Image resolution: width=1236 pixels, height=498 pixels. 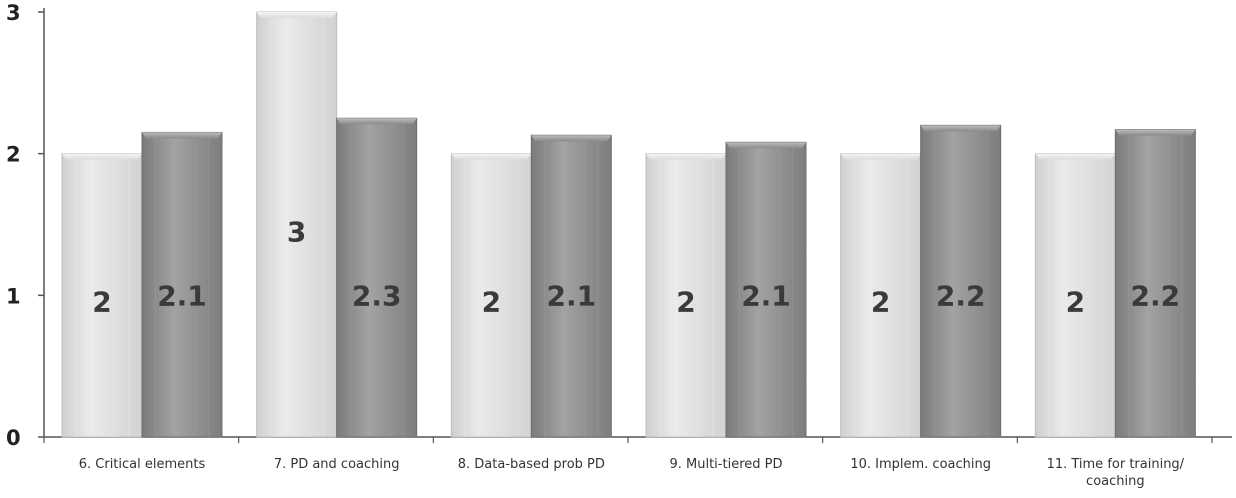 What do you see at coordinates (1116, 464) in the screenshot?
I see `category-label: 11. Time for training/` at bounding box center [1116, 464].